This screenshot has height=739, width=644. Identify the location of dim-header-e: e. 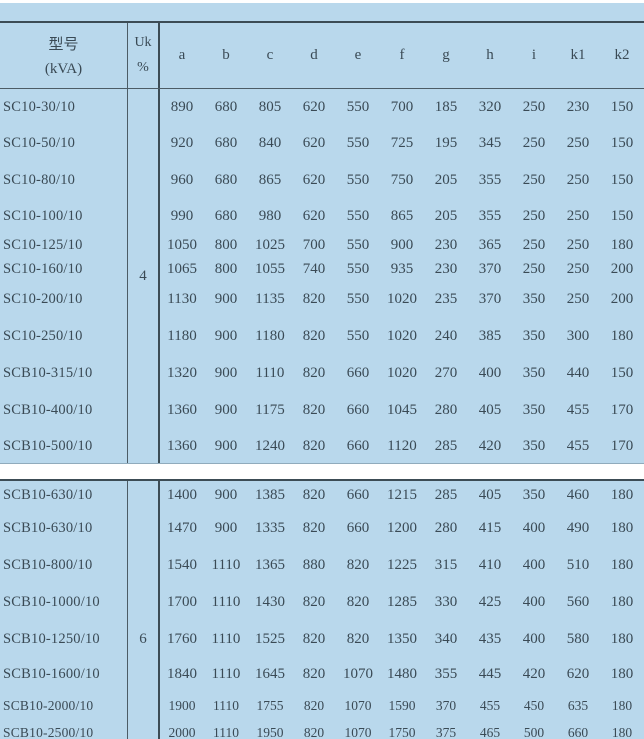
(358, 55).